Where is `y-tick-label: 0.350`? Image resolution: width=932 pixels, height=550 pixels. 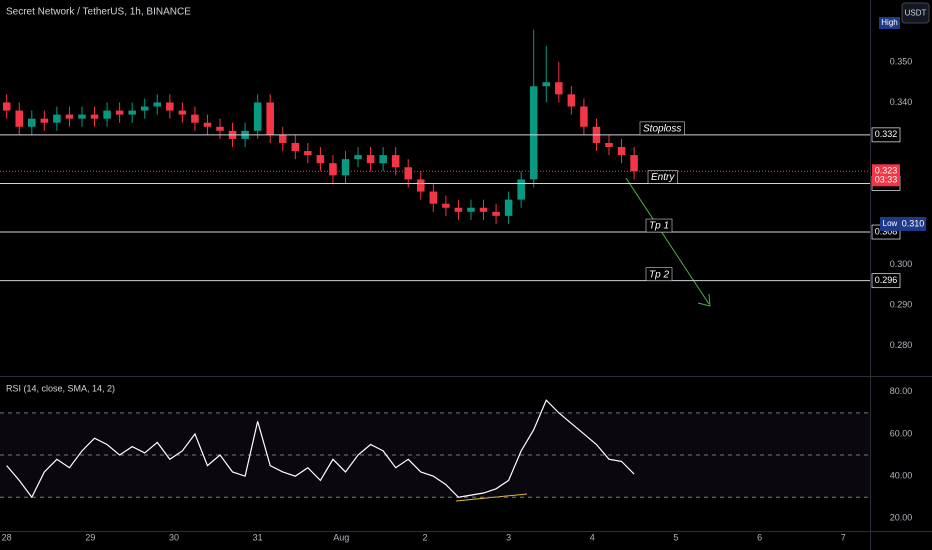 y-tick-label: 0.350 is located at coordinates (901, 61).